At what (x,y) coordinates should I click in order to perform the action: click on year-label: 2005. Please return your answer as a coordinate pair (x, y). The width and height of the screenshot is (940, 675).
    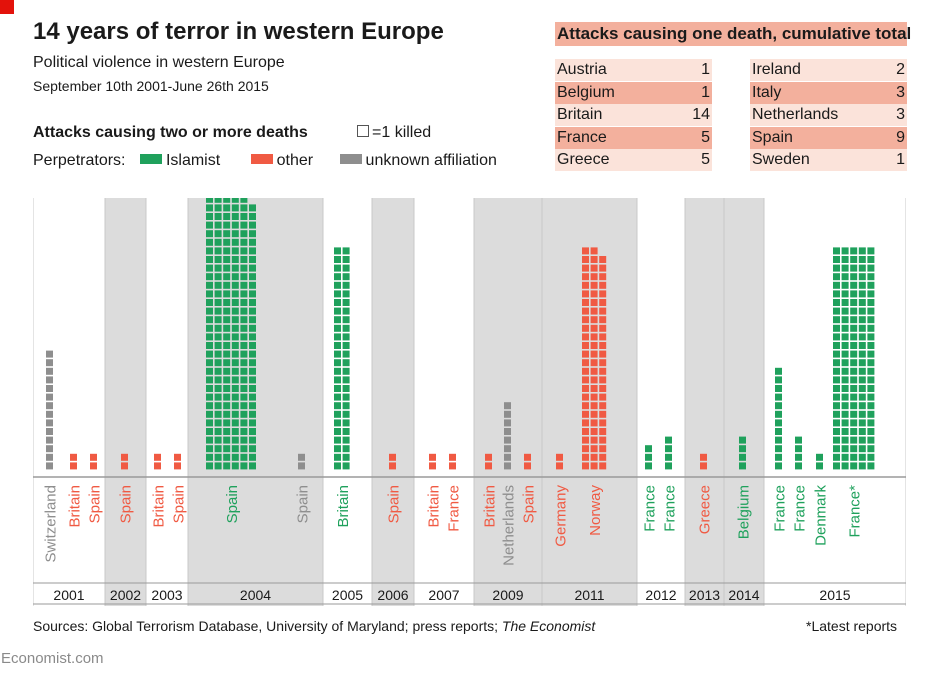
    Looking at the image, I should click on (347, 595).